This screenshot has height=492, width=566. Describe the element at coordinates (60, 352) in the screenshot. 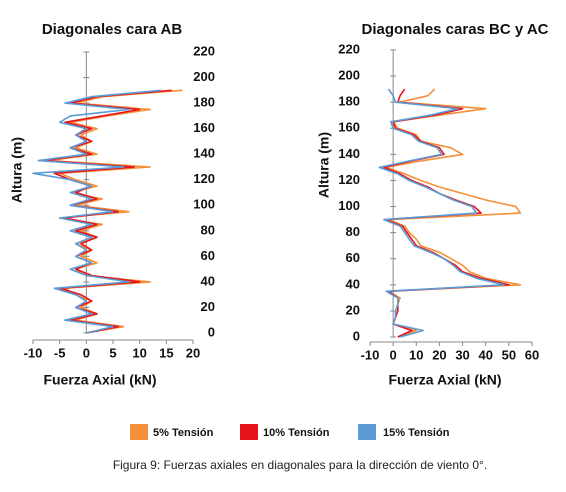

I see `x-tick-label: -5` at that location.